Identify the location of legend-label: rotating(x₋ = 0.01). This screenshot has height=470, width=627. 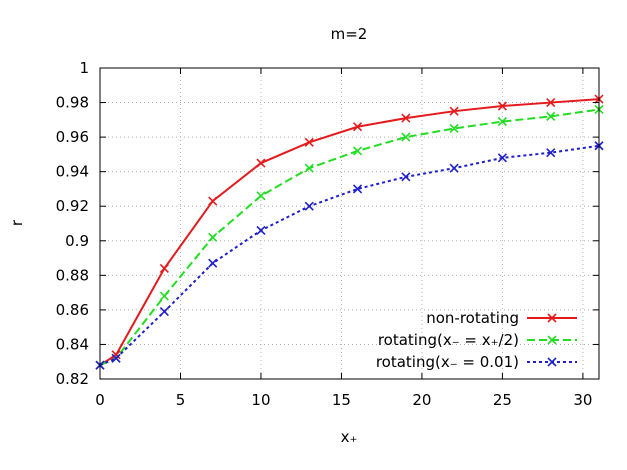
(447, 362).